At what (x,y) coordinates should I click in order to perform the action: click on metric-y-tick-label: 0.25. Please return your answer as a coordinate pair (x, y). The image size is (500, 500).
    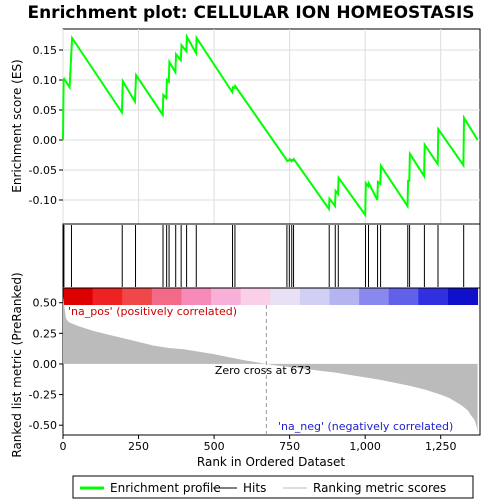
    Looking at the image, I should click on (45, 333).